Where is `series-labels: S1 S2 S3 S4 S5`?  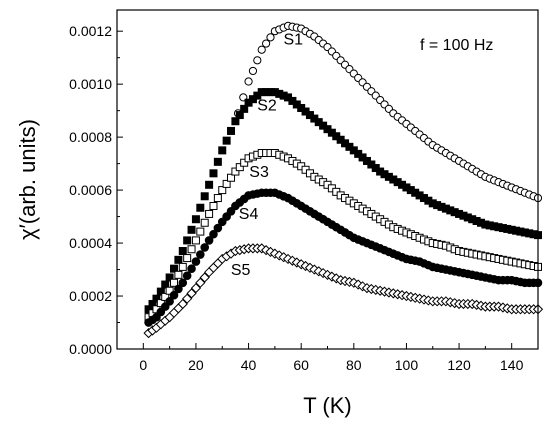
series-labels: S1 S2 S3 S4 S5 is located at coordinates (267, 154).